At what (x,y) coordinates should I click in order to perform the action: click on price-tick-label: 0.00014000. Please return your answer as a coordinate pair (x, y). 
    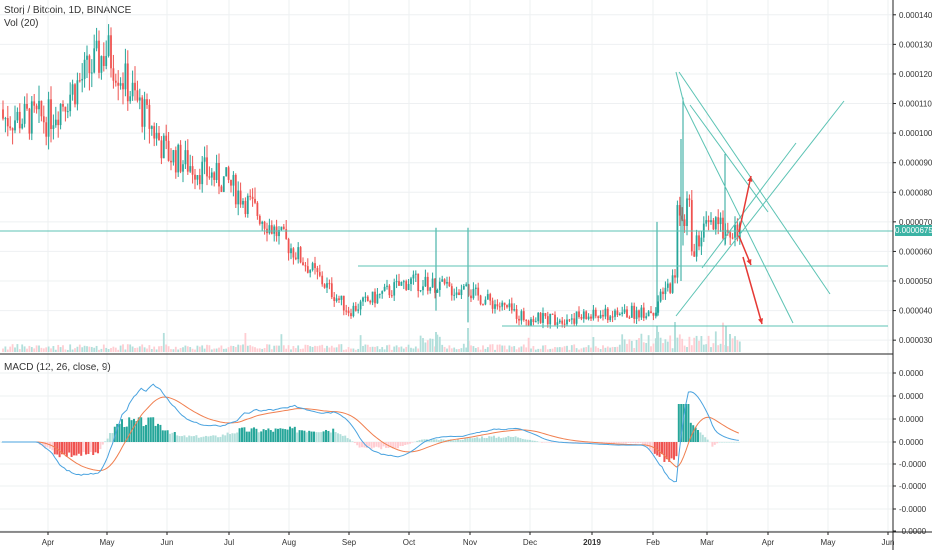
    Looking at the image, I should click on (915, 15).